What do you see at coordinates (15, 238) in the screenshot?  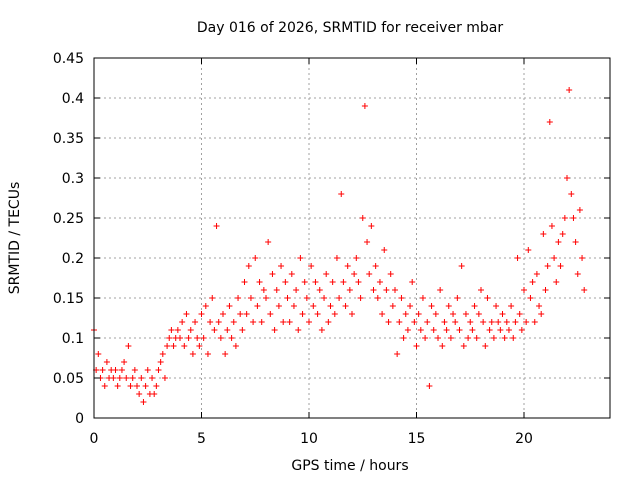 I see `y-axis-label: SRMTID / TECUs` at bounding box center [15, 238].